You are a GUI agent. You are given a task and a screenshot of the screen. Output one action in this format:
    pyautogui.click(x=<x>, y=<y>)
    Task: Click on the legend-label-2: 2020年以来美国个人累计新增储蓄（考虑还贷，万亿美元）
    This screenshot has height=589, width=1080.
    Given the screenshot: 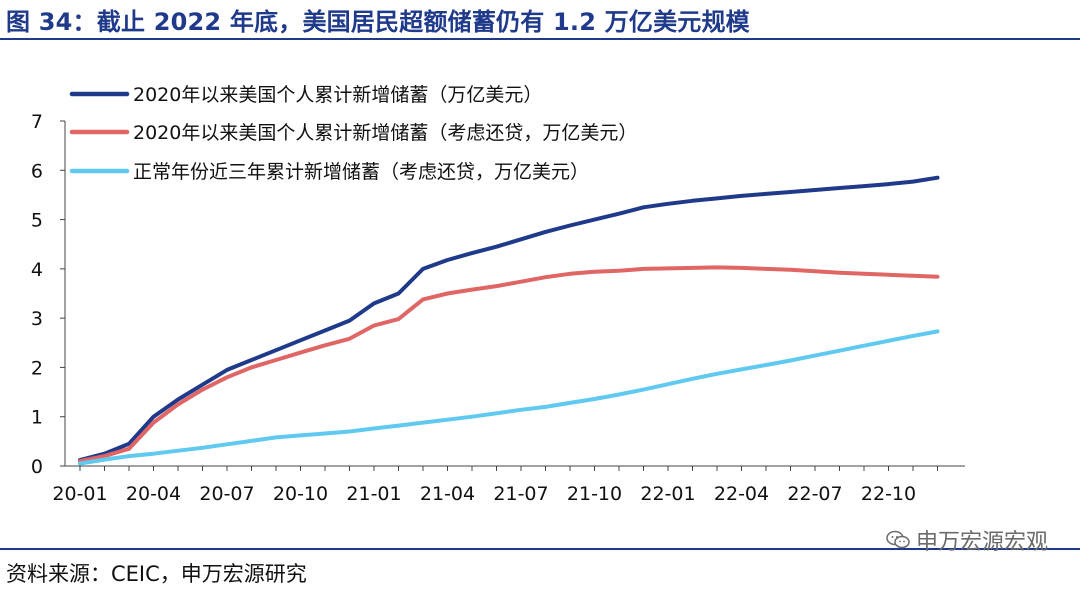 What is the action you would take?
    pyautogui.click(x=385, y=133)
    